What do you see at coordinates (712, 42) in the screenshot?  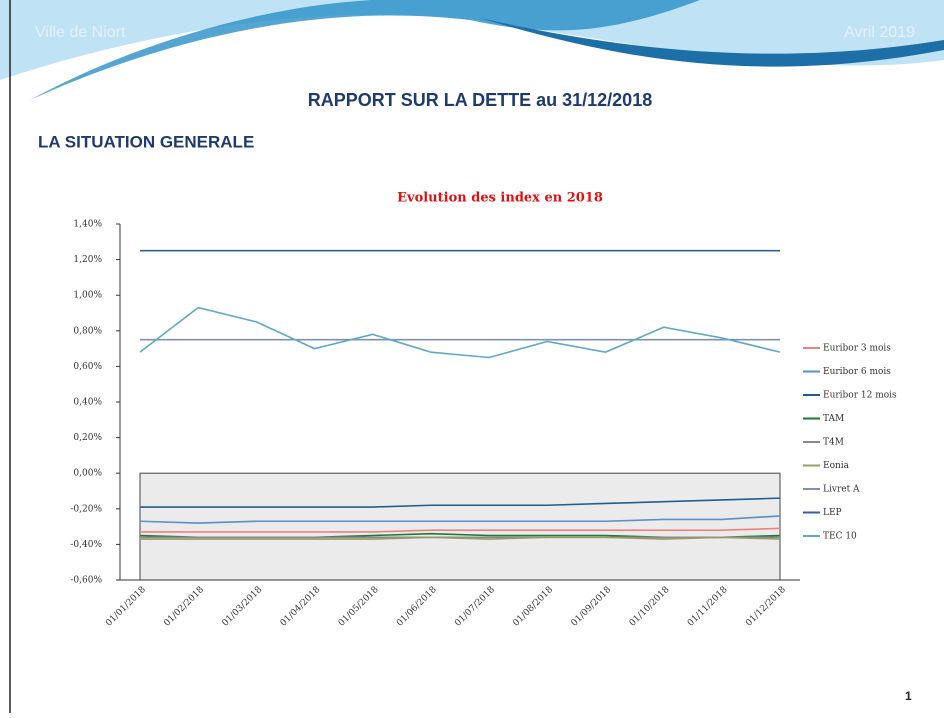 I see `swoosh-line` at bounding box center [712, 42].